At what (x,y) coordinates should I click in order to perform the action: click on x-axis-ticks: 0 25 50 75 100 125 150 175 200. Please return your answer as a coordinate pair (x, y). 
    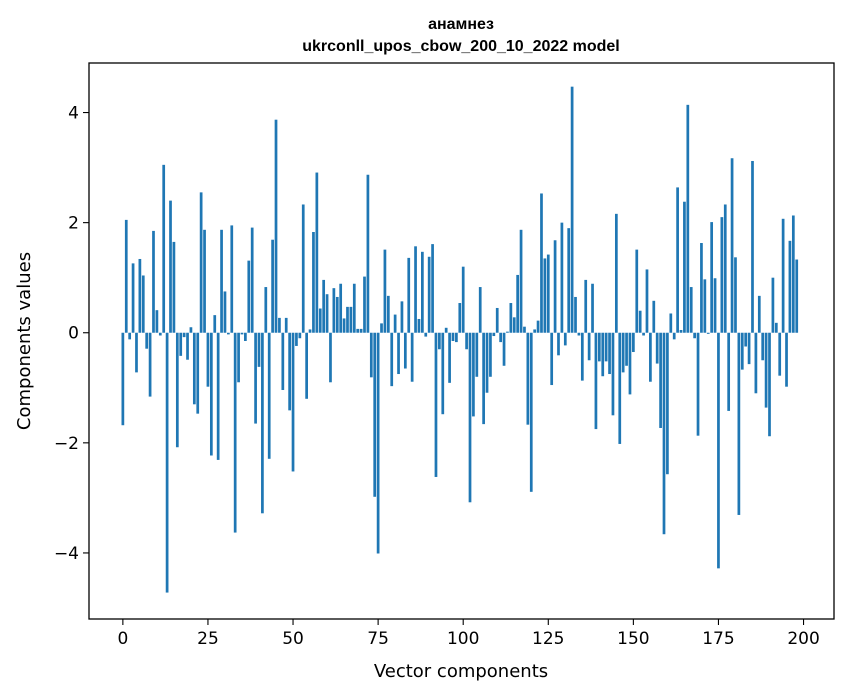
    Looking at the image, I should click on (468, 634).